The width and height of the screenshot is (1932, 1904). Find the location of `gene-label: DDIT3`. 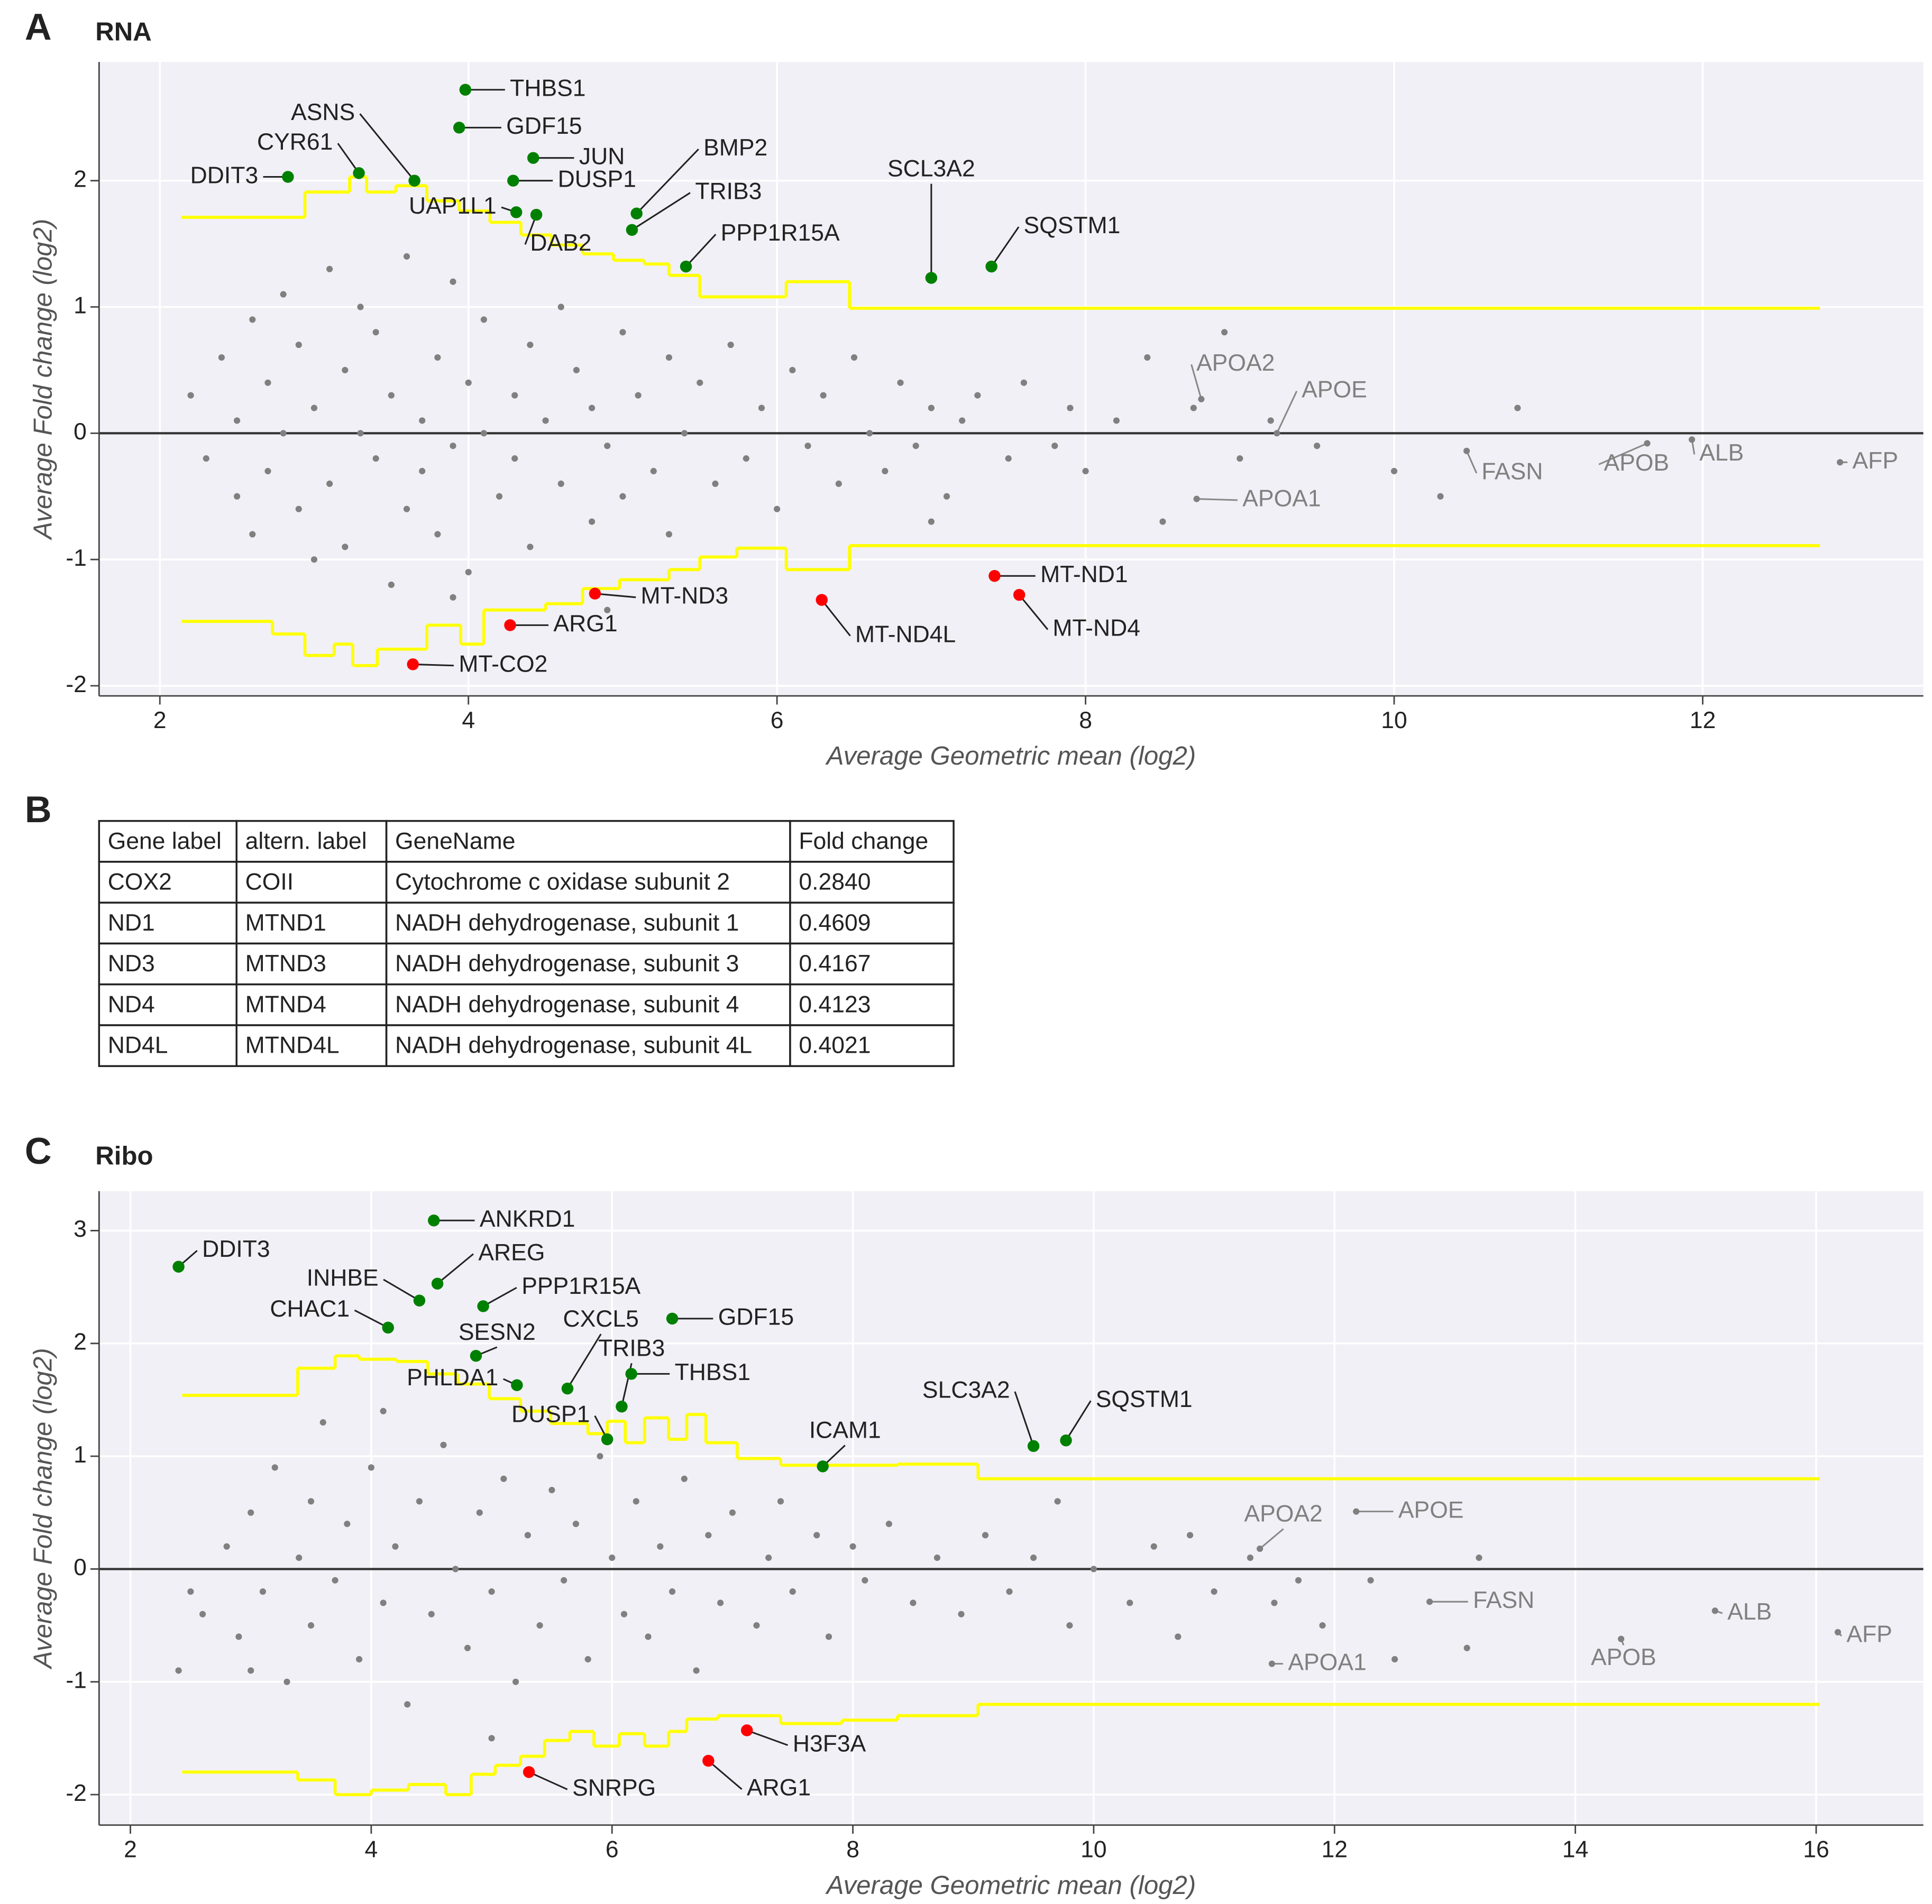

gene-label: DDIT3 is located at coordinates (236, 1249).